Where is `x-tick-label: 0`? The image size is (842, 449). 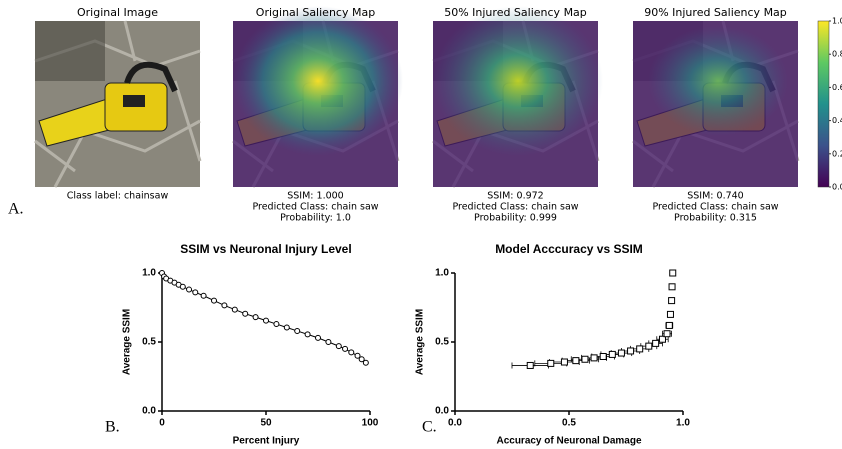
x-tick-label: 0 is located at coordinates (162, 423).